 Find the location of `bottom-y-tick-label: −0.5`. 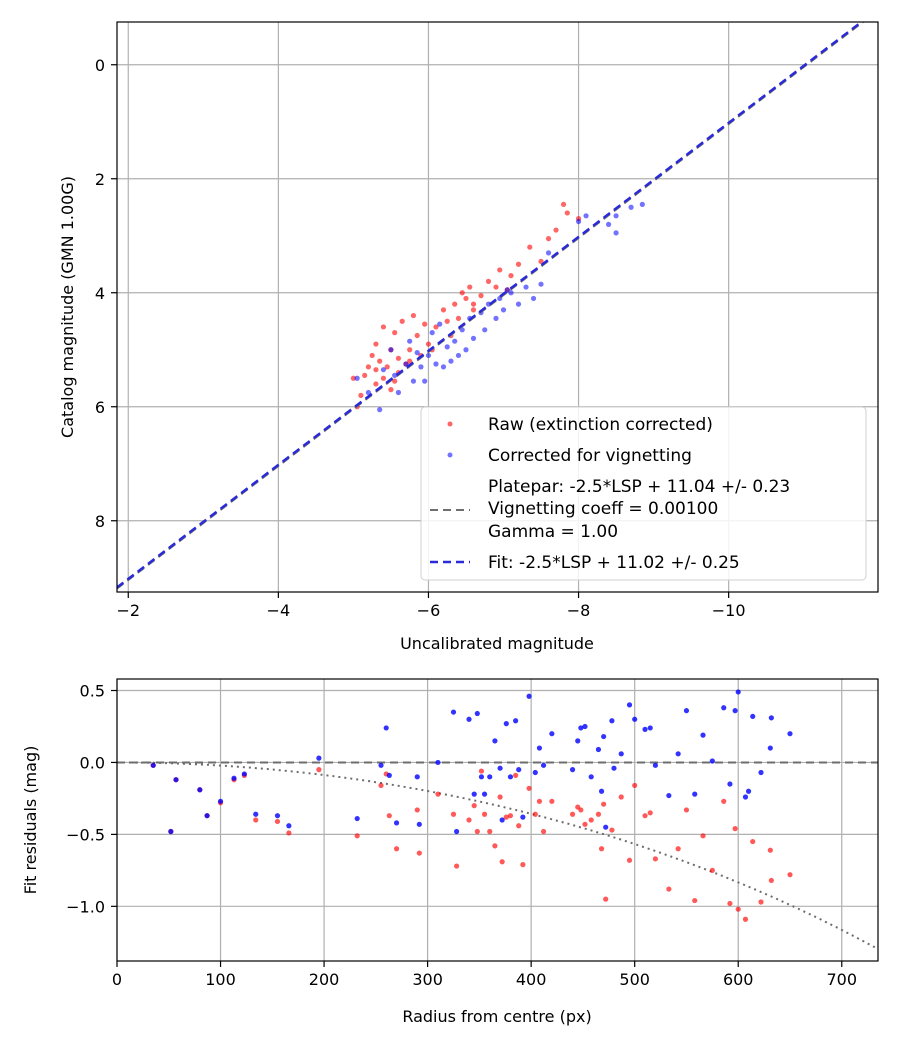

bottom-y-tick-label: −0.5 is located at coordinates (85, 834).